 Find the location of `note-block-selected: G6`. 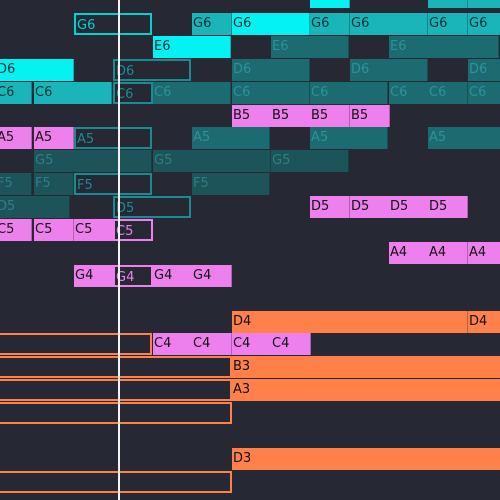

note-block-selected: G6 is located at coordinates (113, 24).